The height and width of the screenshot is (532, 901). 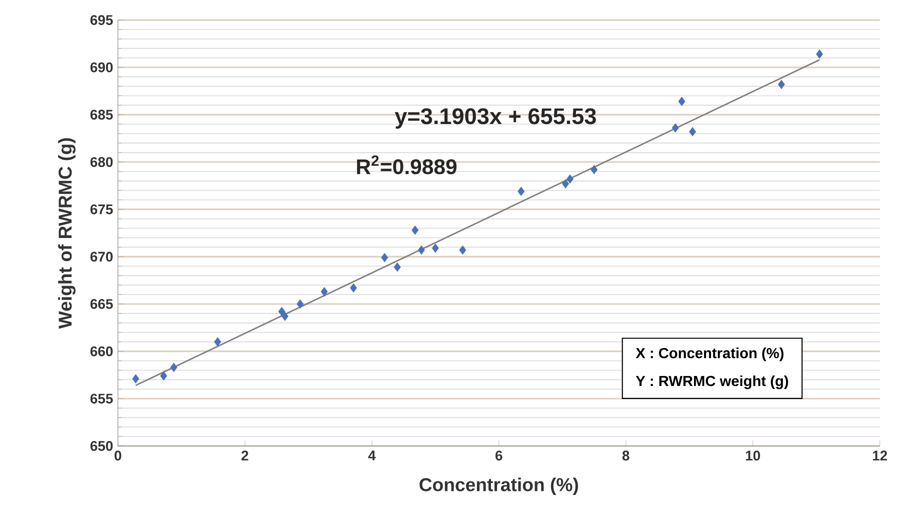 I want to click on y-tick-label: 650, so click(x=101, y=445).